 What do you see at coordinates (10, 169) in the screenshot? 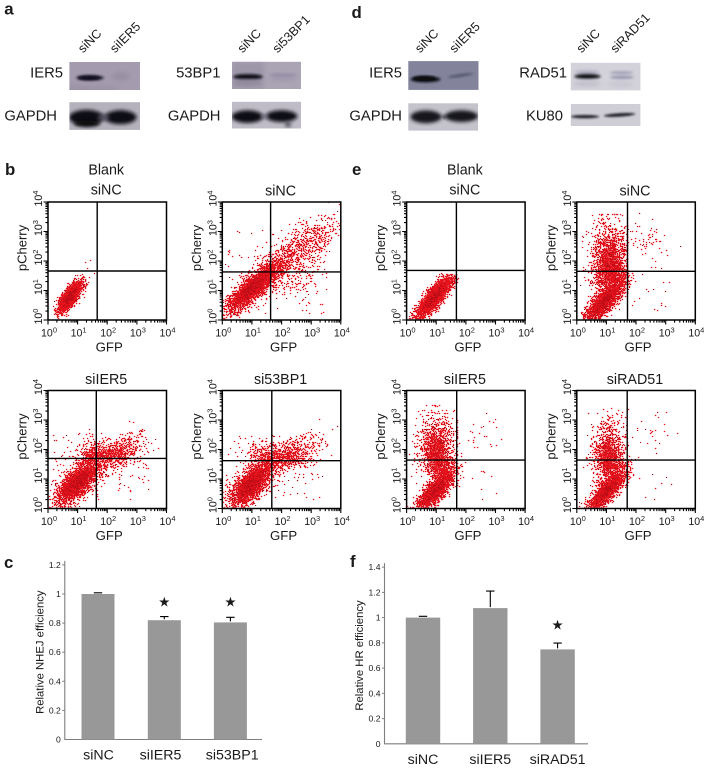
I see `svg-text: b` at bounding box center [10, 169].